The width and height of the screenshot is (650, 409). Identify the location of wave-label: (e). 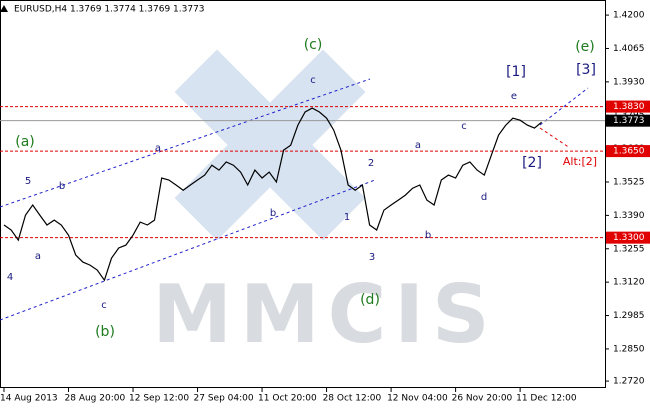
(585, 47).